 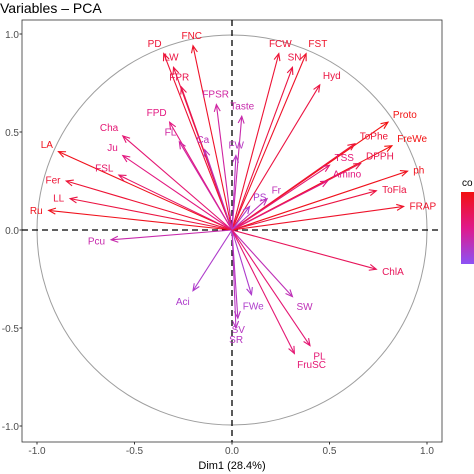 What do you see at coordinates (59, 198) in the screenshot?
I see `variable-label-ll: LL` at bounding box center [59, 198].